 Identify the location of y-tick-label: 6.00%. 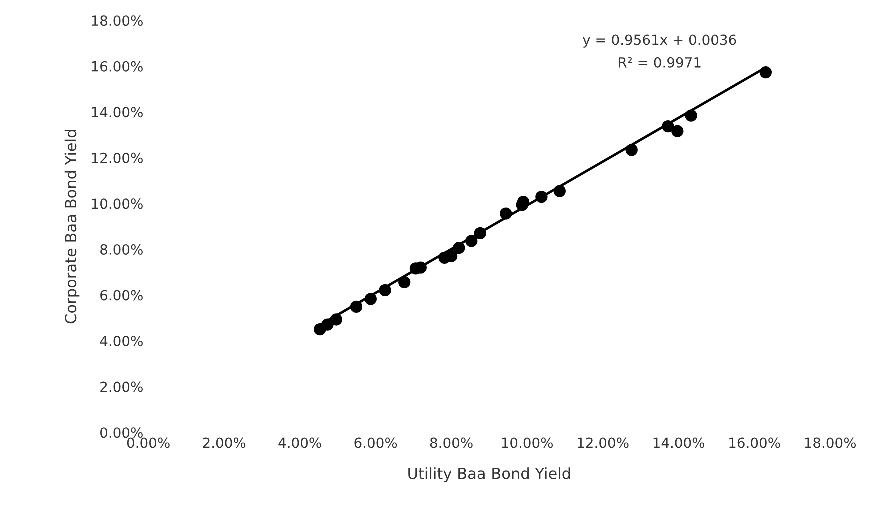
(121, 295).